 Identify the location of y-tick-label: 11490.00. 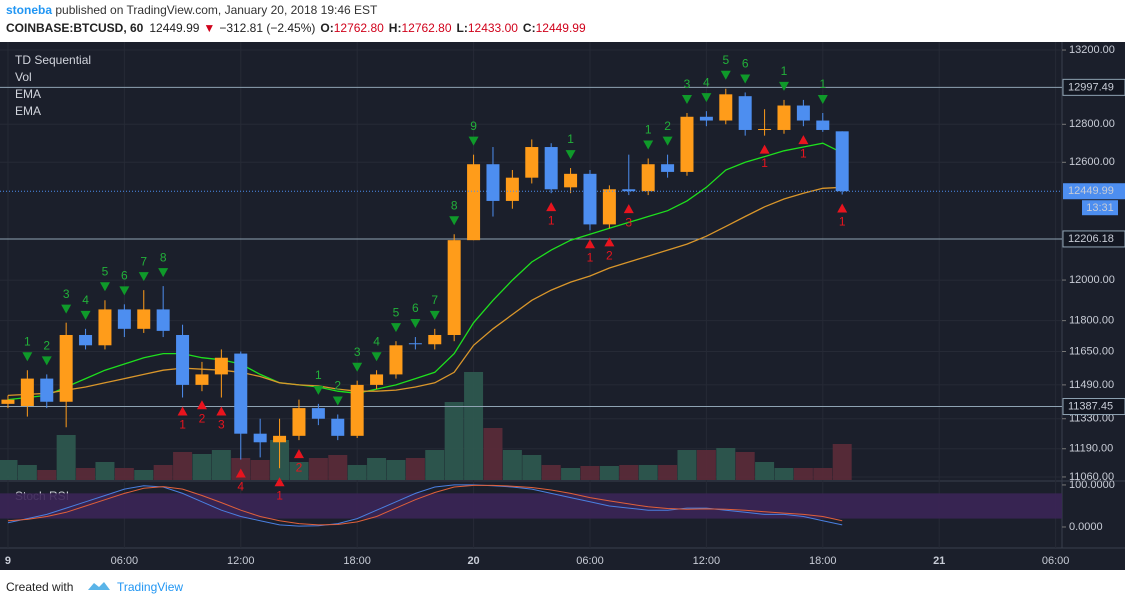
(1091, 385).